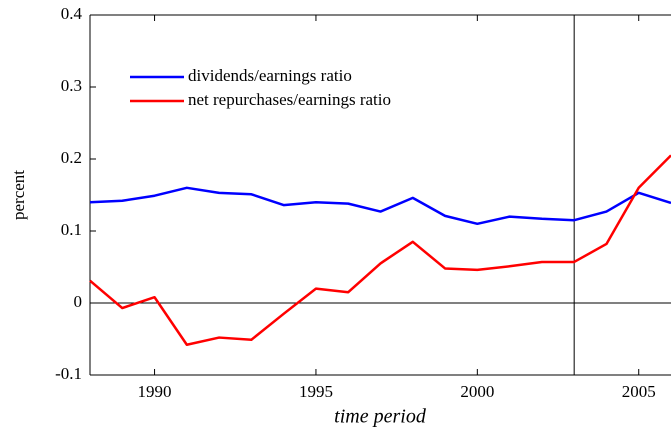  Describe the element at coordinates (477, 391) in the screenshot. I see `x-tick-label: 2000` at that location.